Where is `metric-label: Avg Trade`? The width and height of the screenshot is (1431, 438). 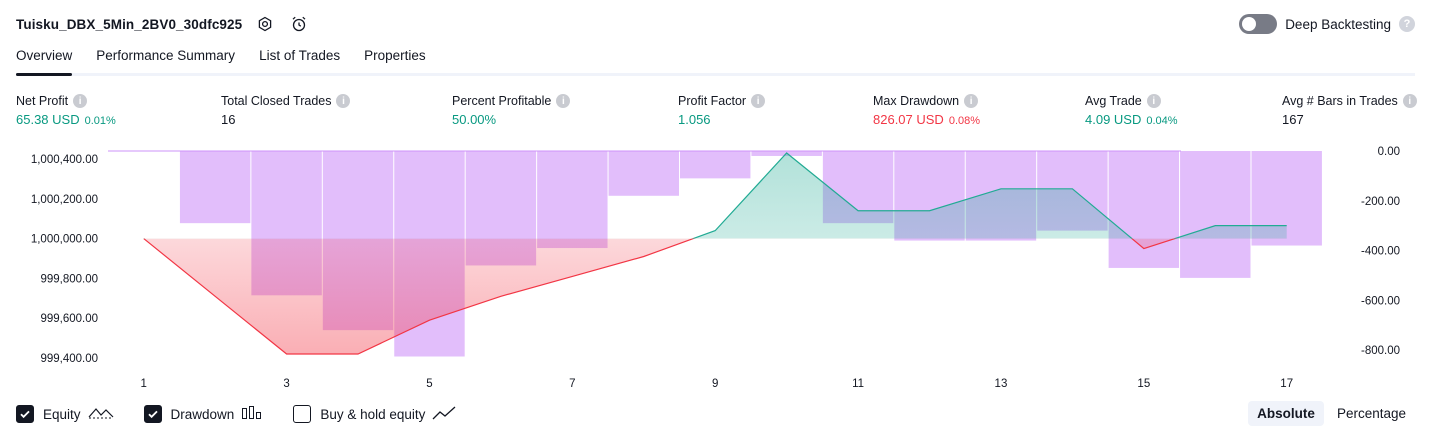 metric-label: Avg Trade is located at coordinates (1113, 101).